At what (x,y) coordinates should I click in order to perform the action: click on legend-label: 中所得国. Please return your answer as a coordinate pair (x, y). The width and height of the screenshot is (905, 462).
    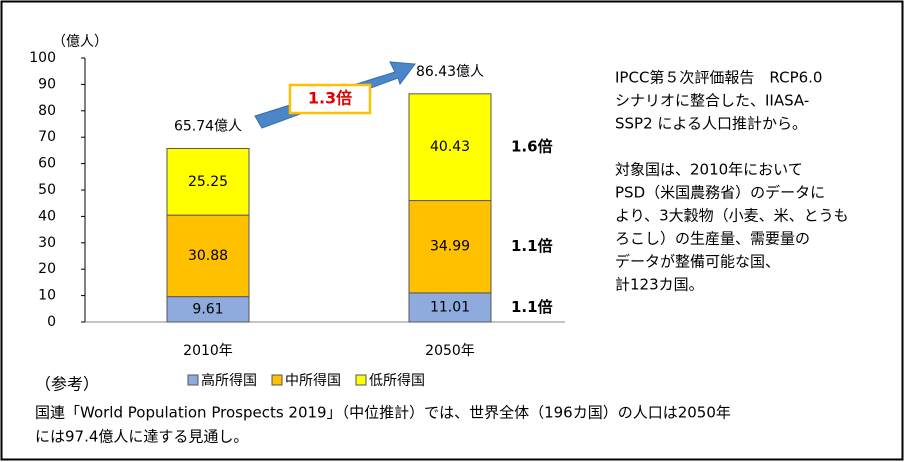
    Looking at the image, I should click on (313, 380).